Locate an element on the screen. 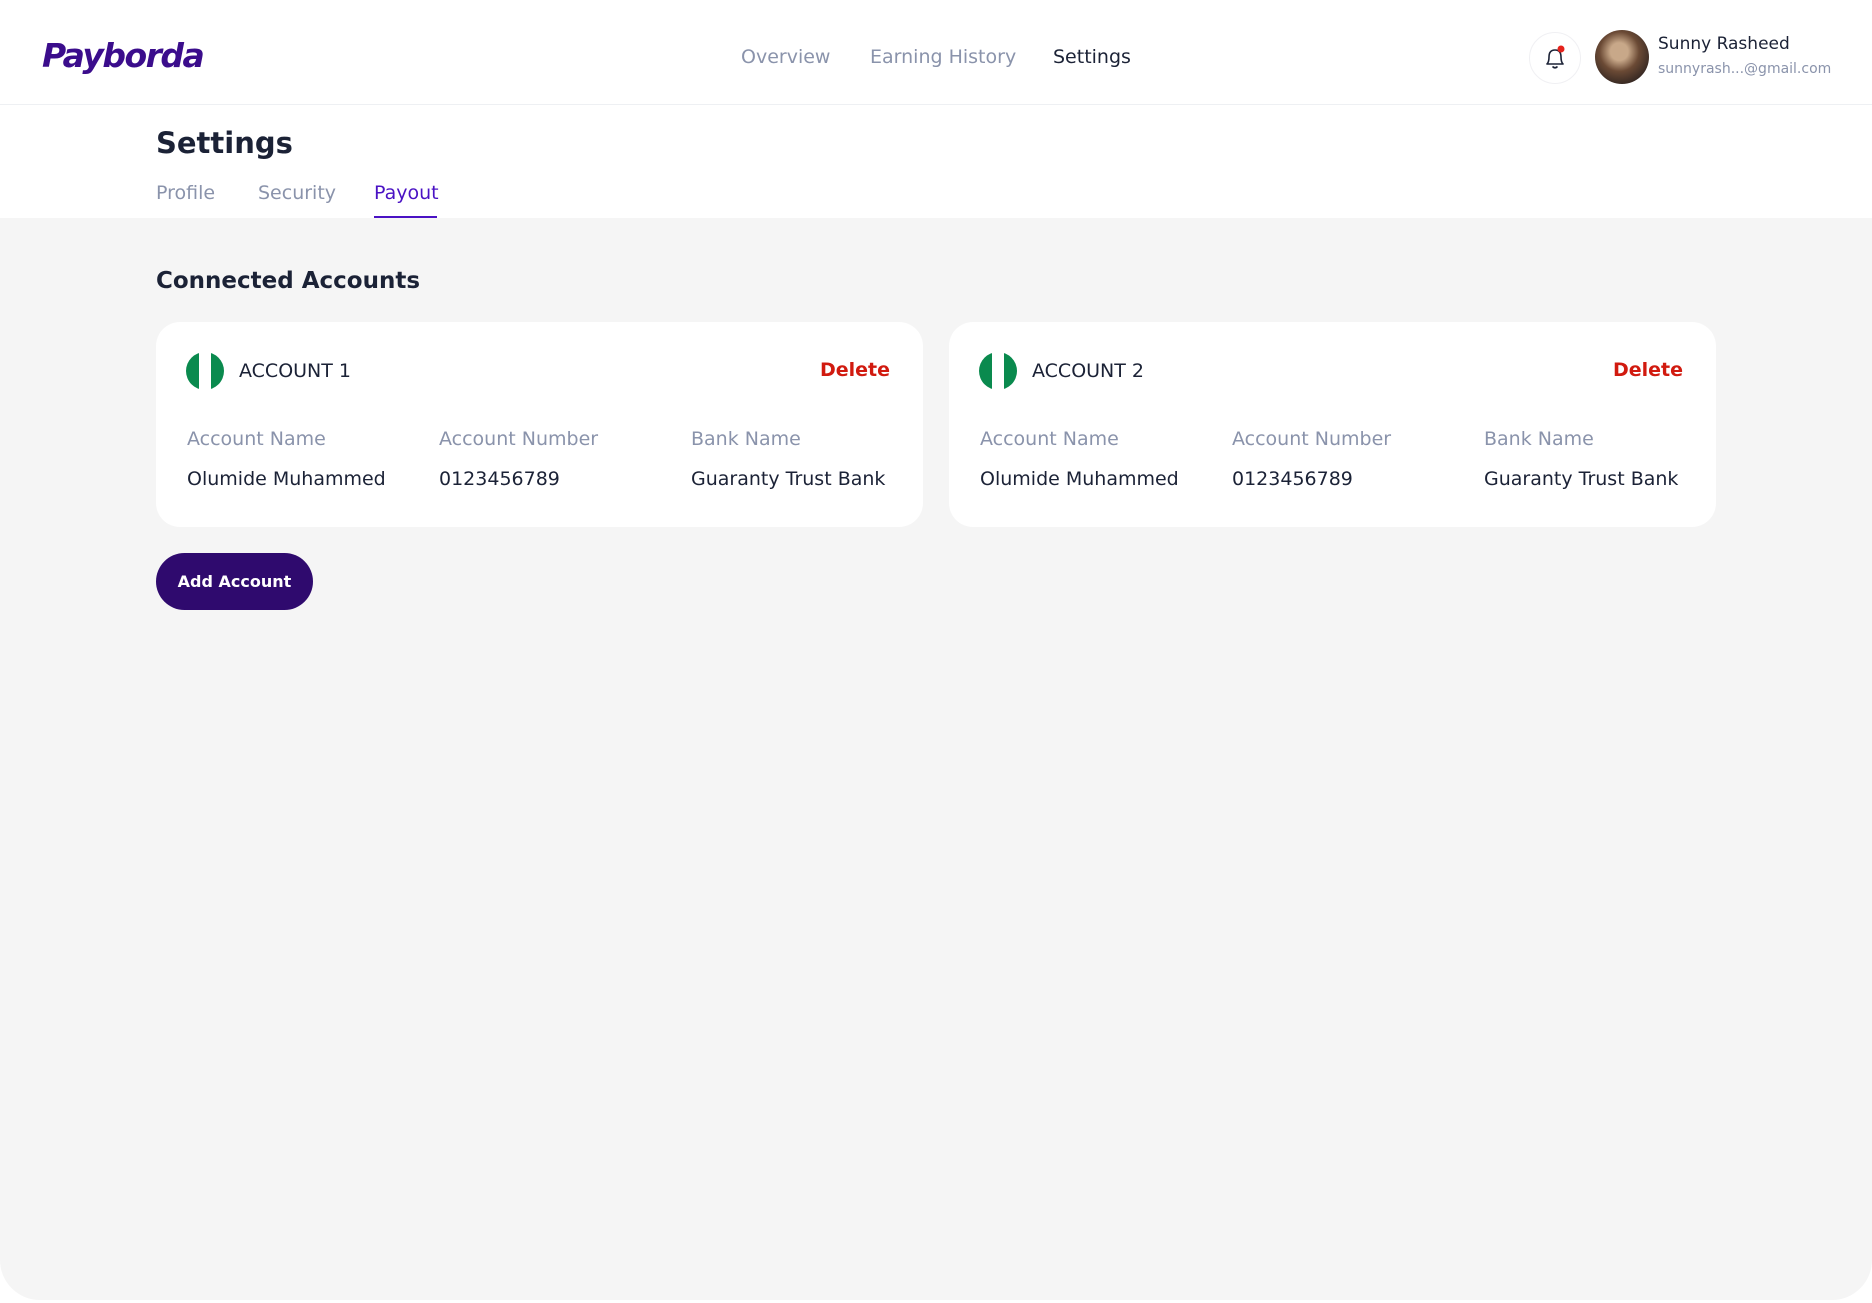 The width and height of the screenshot is (1872, 1303). tab: Payout is located at coordinates (406, 193).